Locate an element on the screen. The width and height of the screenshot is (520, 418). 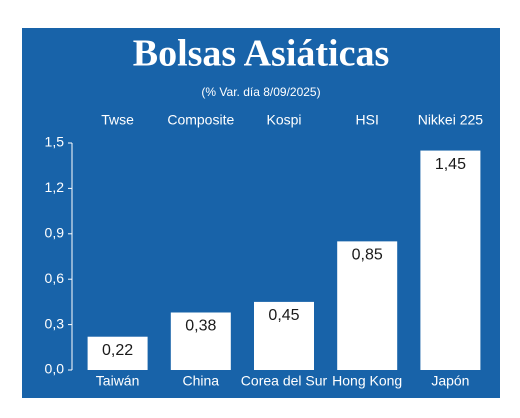
value-label: 0,85 is located at coordinates (367, 255).